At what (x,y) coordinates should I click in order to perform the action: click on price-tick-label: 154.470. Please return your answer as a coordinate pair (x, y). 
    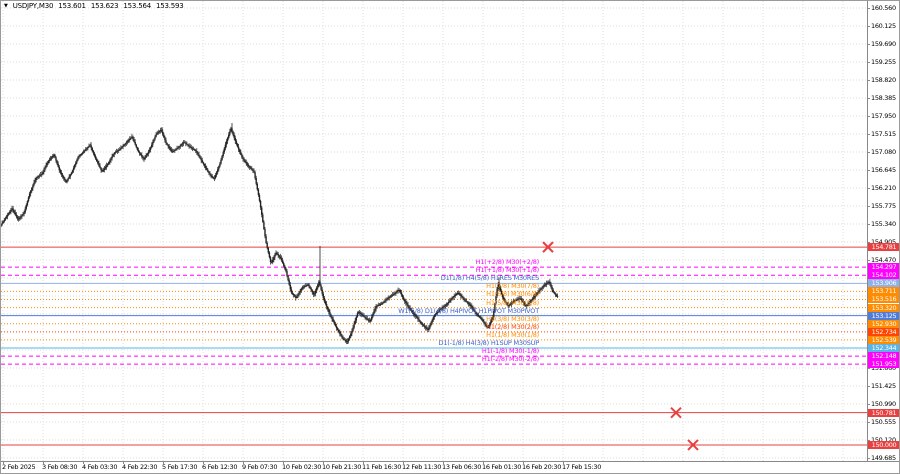
    Looking at the image, I should click on (883, 260).